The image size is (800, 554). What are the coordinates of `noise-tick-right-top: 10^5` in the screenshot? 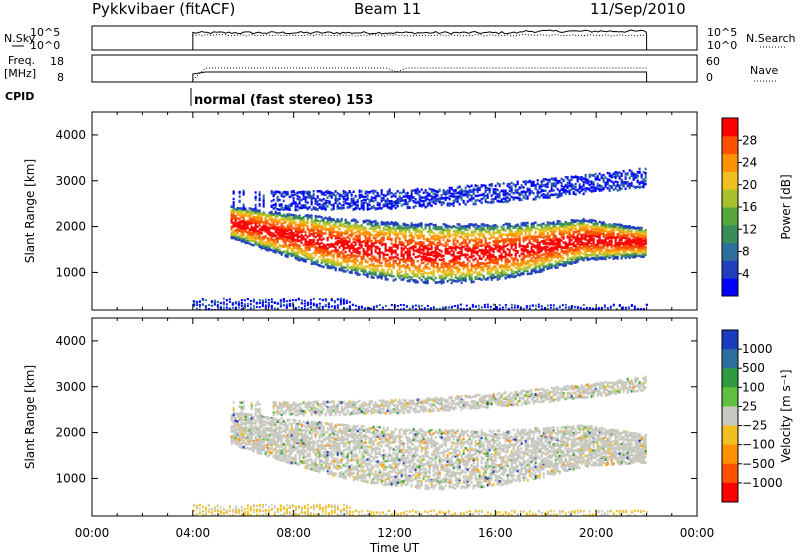 It's located at (722, 32).